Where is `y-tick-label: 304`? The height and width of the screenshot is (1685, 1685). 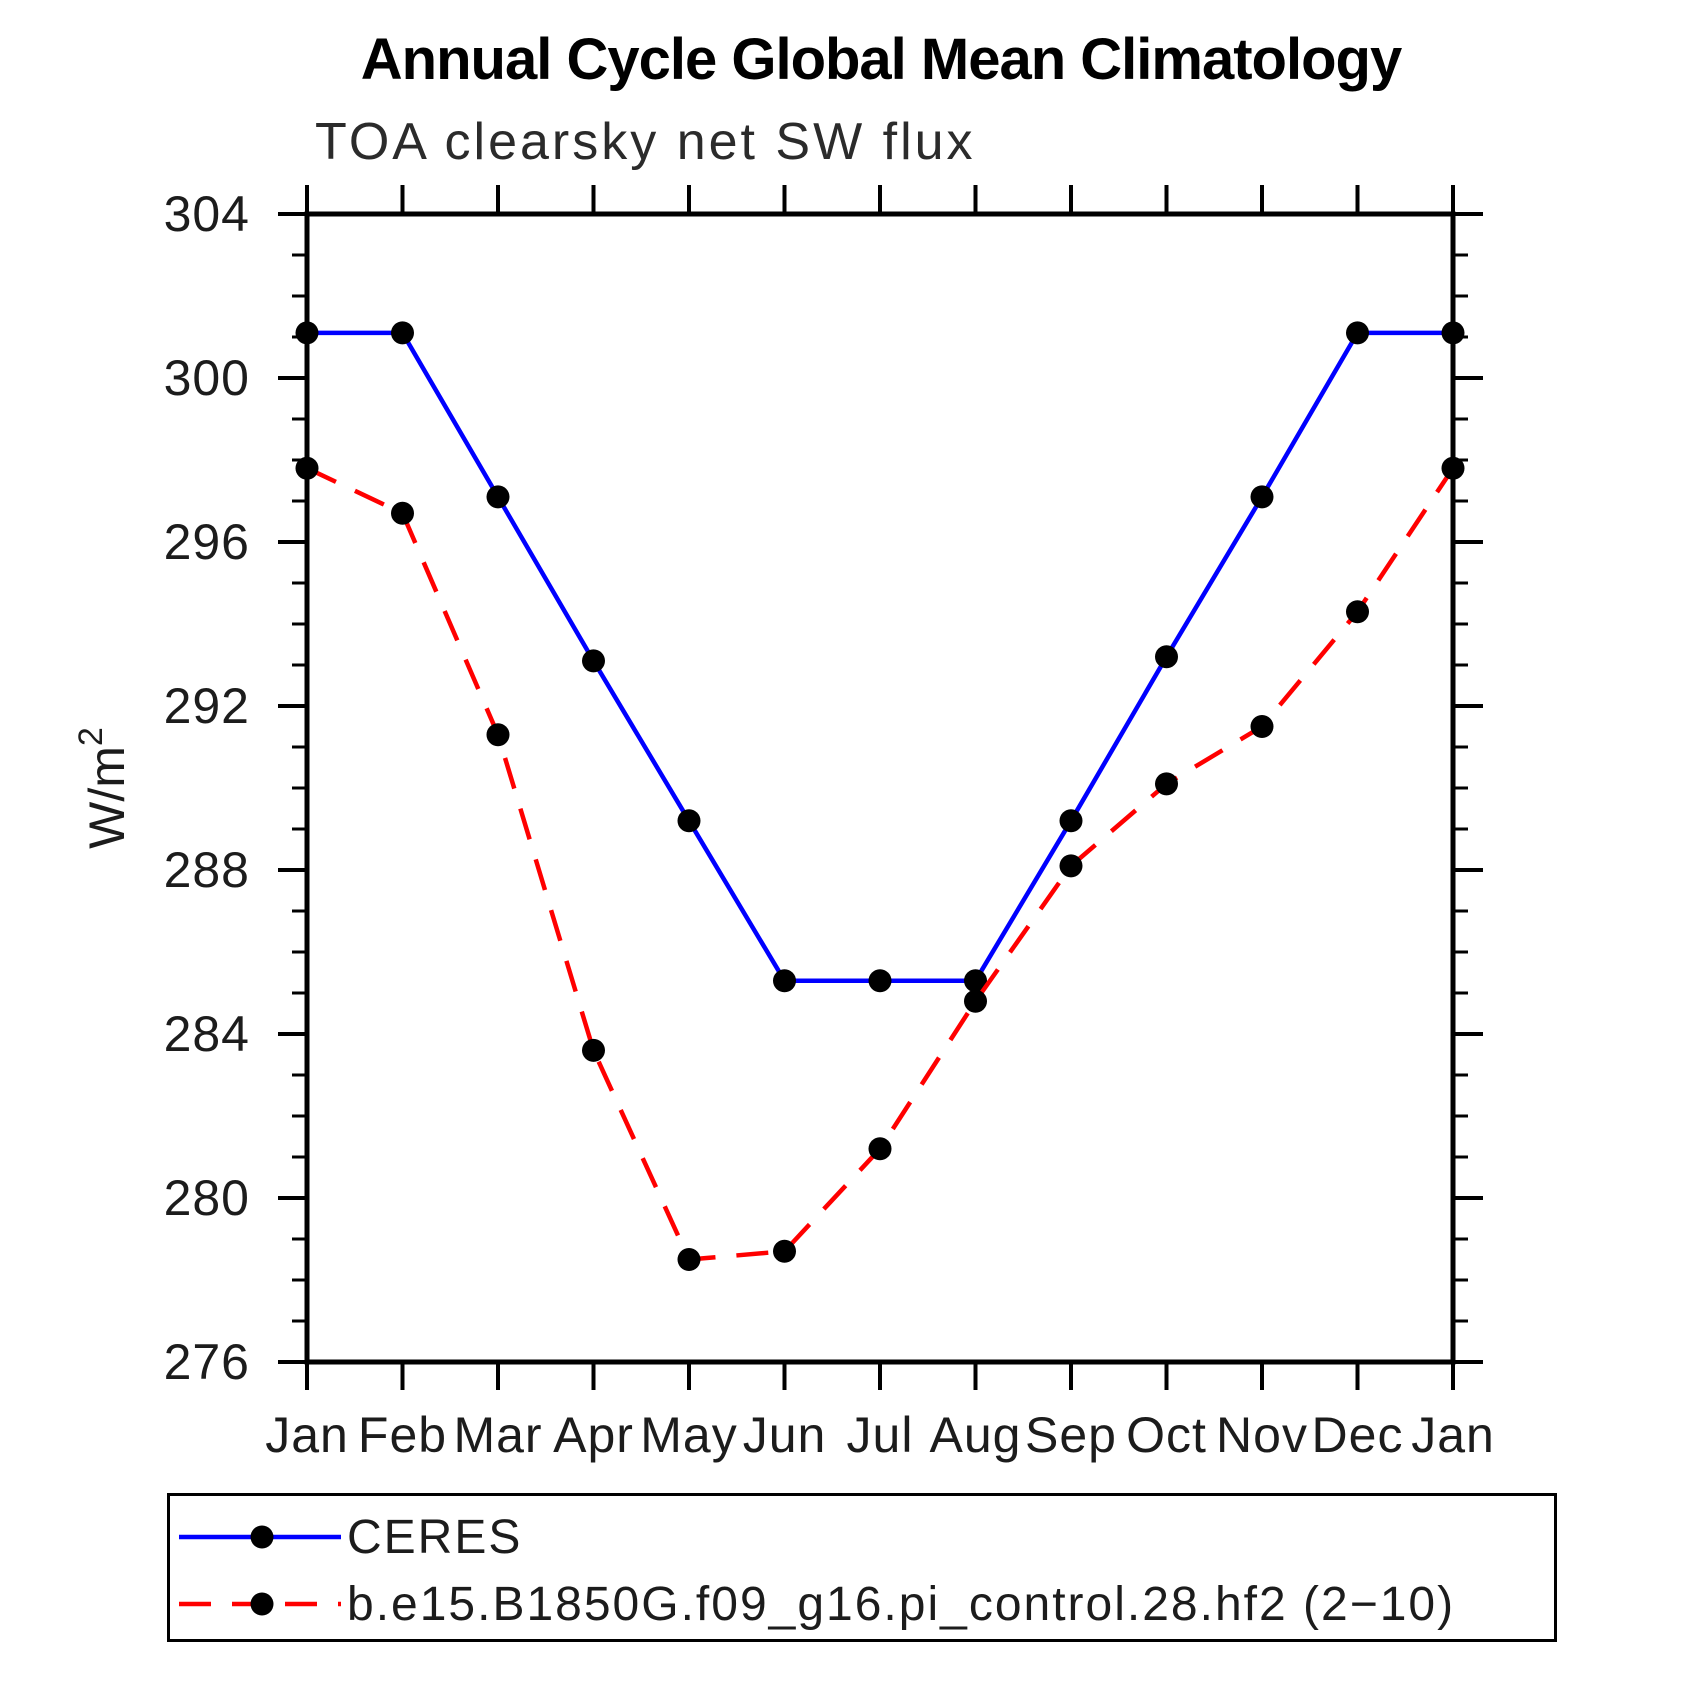
y-tick-label: 304 is located at coordinates (207, 214).